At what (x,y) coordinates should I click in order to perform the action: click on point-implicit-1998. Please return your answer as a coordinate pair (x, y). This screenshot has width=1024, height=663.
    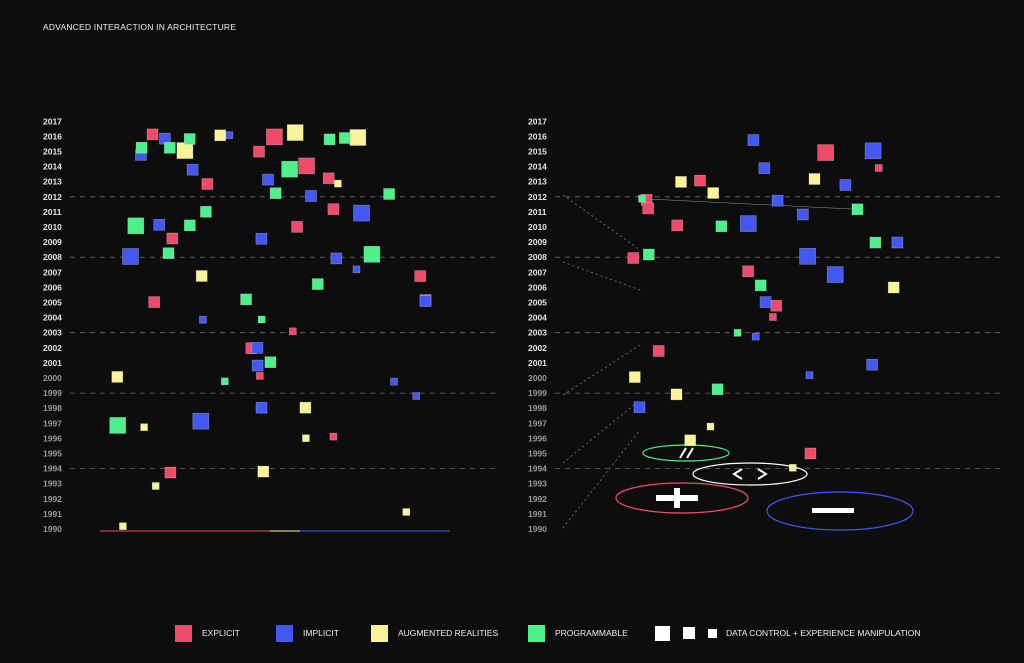
    Looking at the image, I should click on (639, 407).